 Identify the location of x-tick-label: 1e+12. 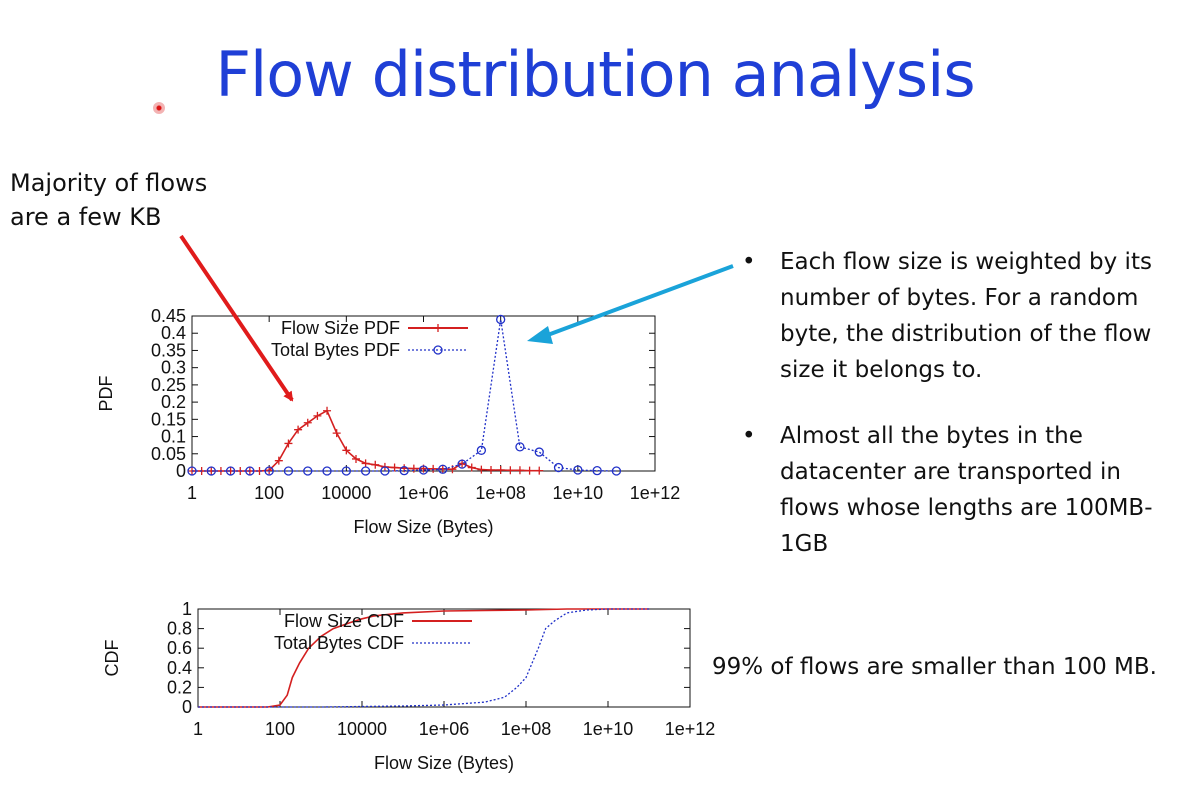
(655, 493).